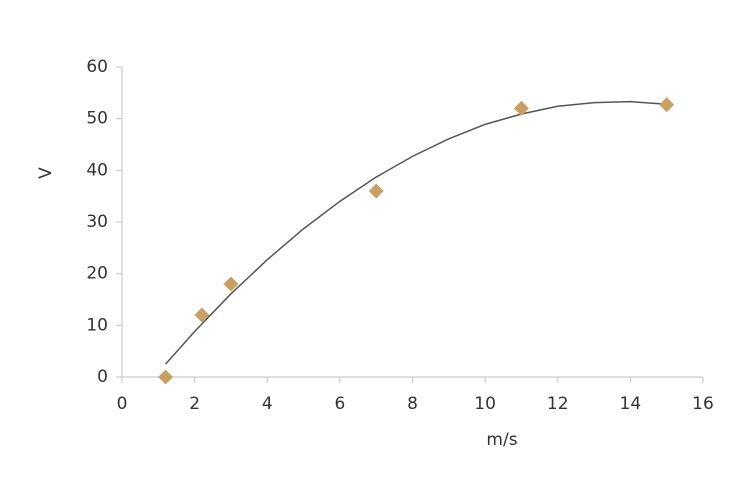 This screenshot has width=750, height=492. I want to click on x-tick-label: 16, so click(703, 404).